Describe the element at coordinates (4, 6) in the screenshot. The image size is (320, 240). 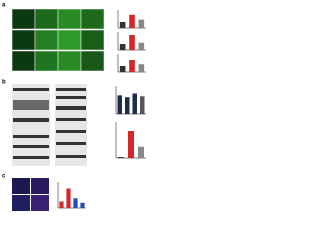
I see `panel-label: a` at that location.